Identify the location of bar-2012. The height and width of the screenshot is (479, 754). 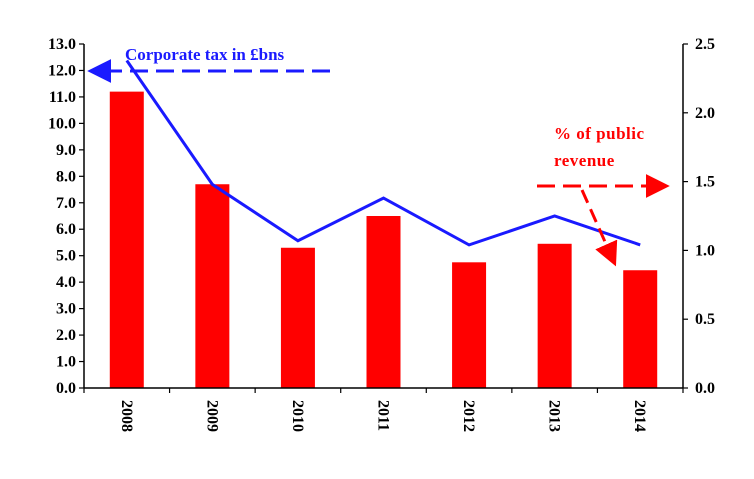
(469, 325).